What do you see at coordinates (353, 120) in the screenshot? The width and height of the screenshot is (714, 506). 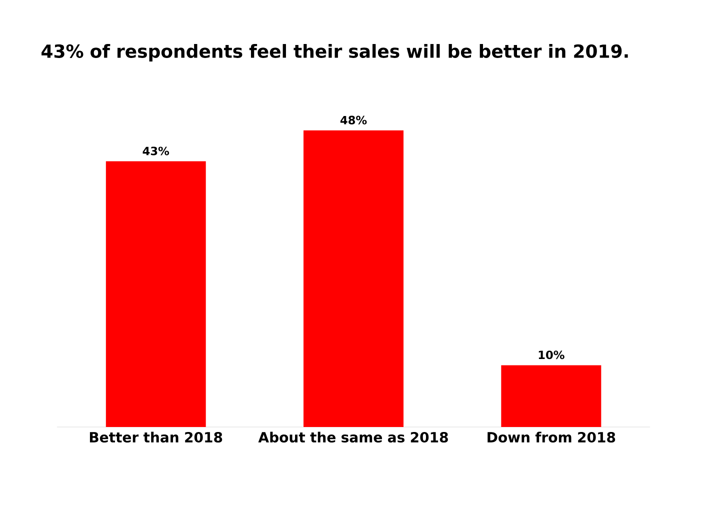 I see `data-label: 48%` at bounding box center [353, 120].